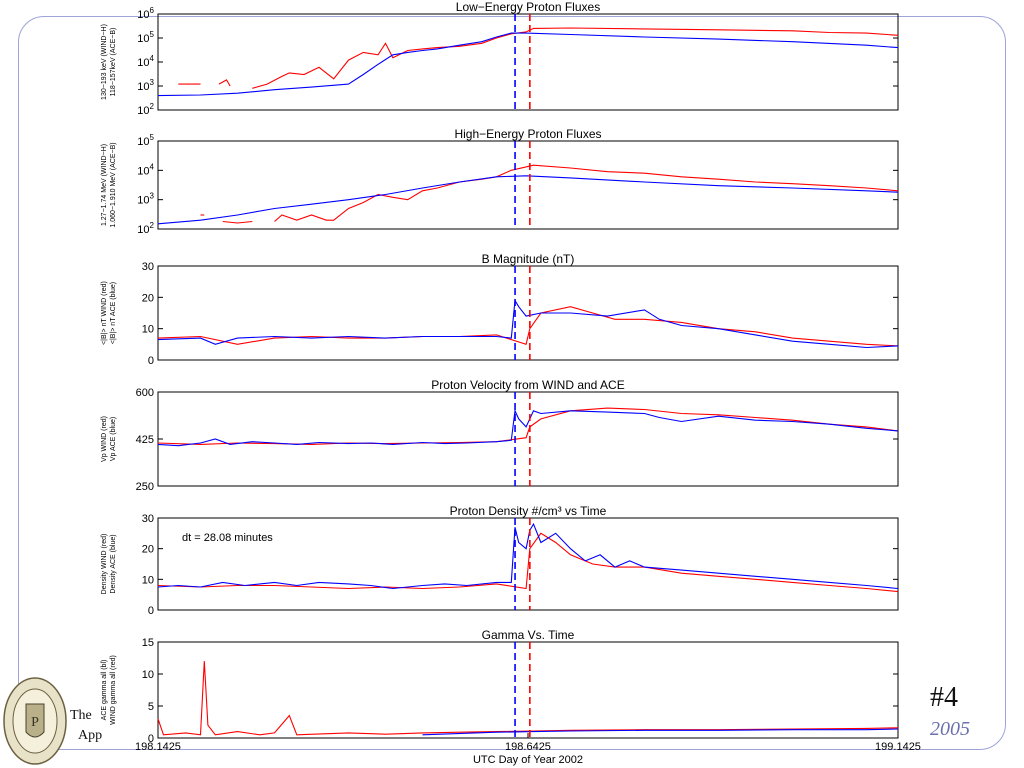 The height and width of the screenshot is (768, 1024). Describe the element at coordinates (145, 487) in the screenshot. I see `y-tick-label: 250` at that location.